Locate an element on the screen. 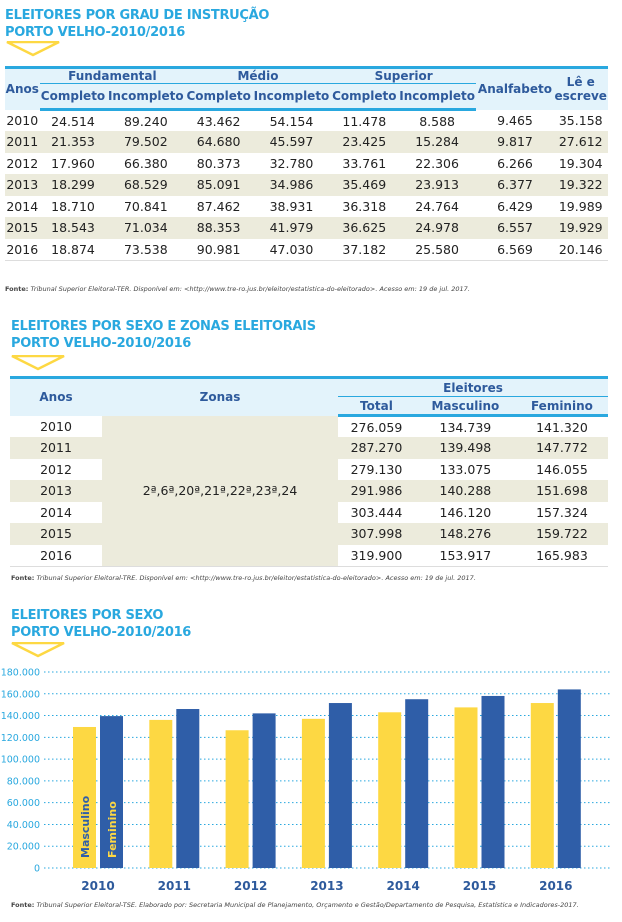  bar-feminino-2010 is located at coordinates (111, 792).